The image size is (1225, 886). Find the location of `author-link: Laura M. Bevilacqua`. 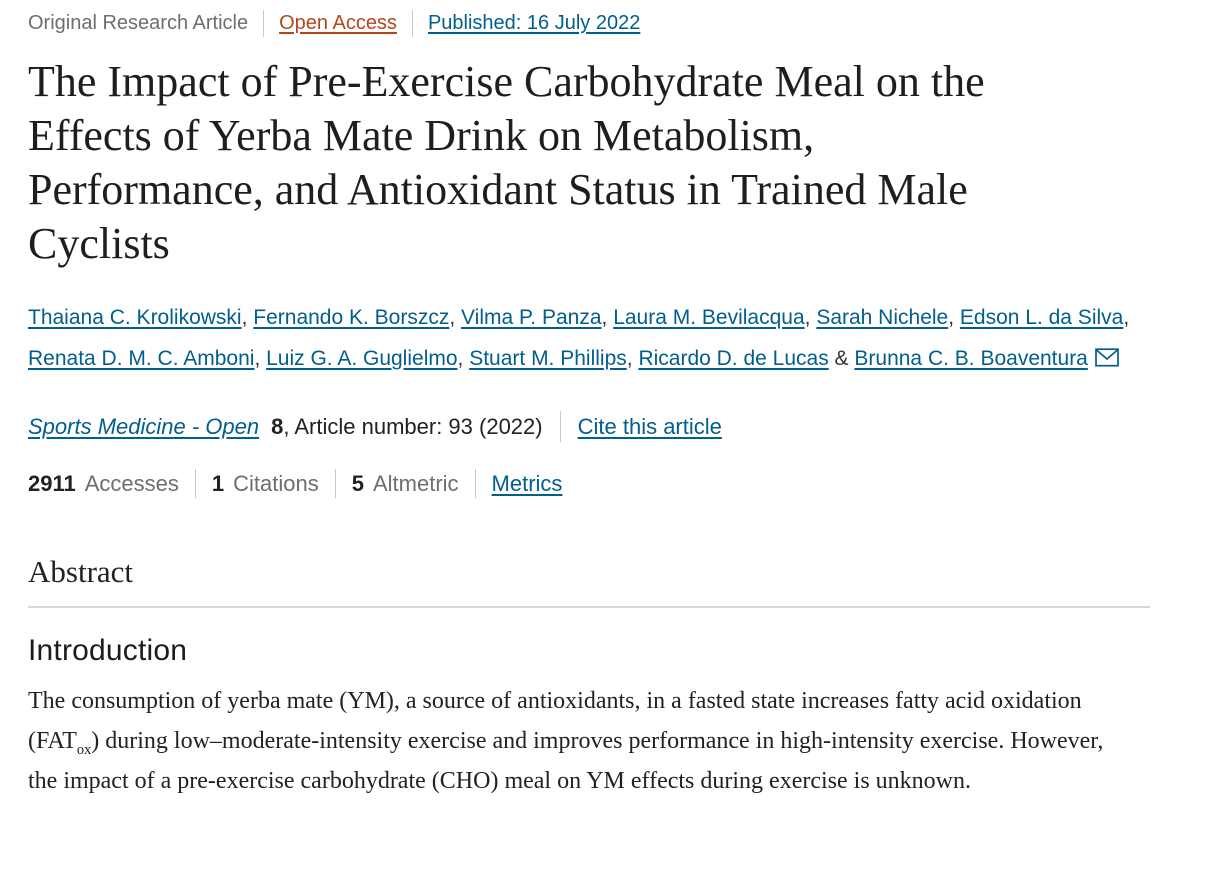

author-link: Laura M. Bevilacqua is located at coordinates (709, 317).